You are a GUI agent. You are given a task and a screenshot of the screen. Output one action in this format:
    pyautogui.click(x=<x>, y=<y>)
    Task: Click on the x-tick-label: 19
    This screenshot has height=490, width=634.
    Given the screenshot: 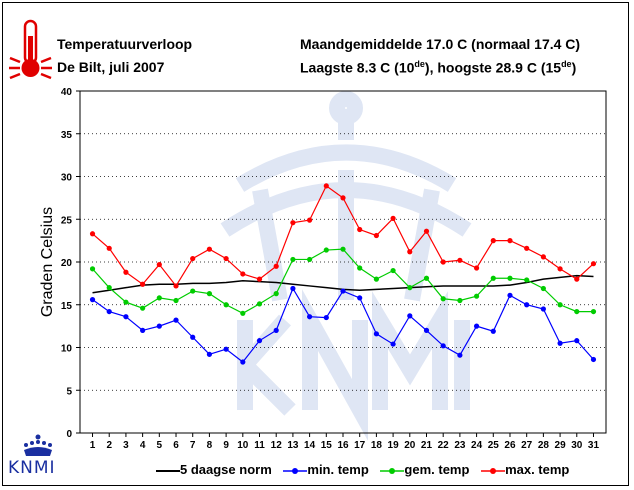 What is the action you would take?
    pyautogui.click(x=394, y=445)
    